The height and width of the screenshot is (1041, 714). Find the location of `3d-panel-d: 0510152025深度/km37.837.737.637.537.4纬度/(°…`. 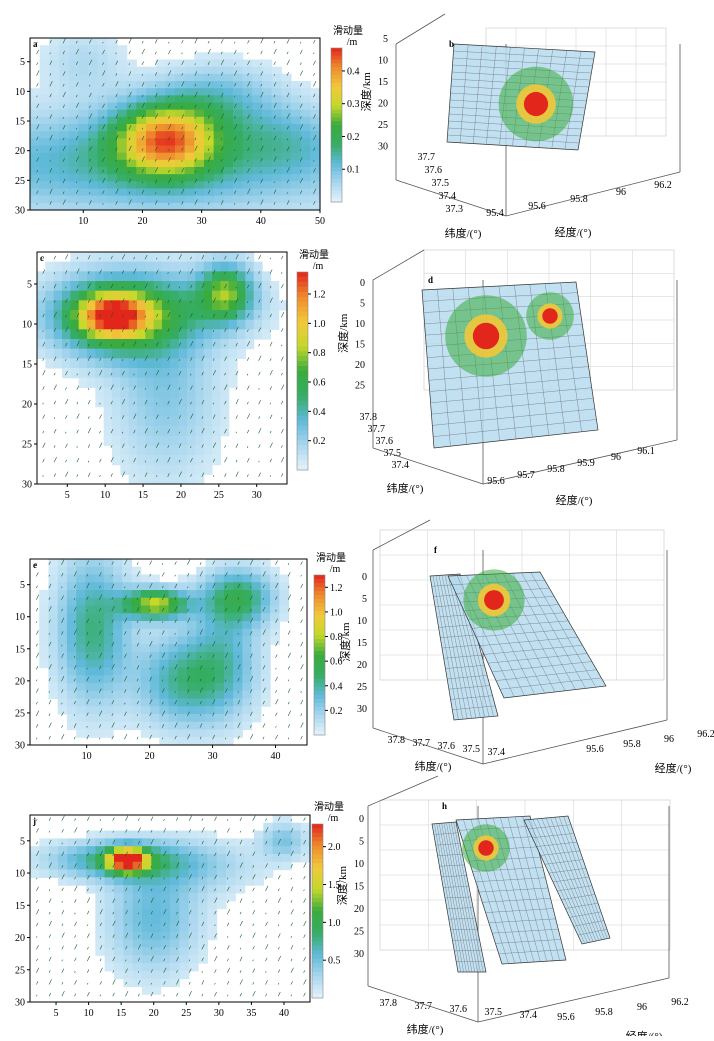

3d-panel-d: 0510152025深度/km37.837.737.637.537.4纬度/(°… is located at coordinates (506, 378).